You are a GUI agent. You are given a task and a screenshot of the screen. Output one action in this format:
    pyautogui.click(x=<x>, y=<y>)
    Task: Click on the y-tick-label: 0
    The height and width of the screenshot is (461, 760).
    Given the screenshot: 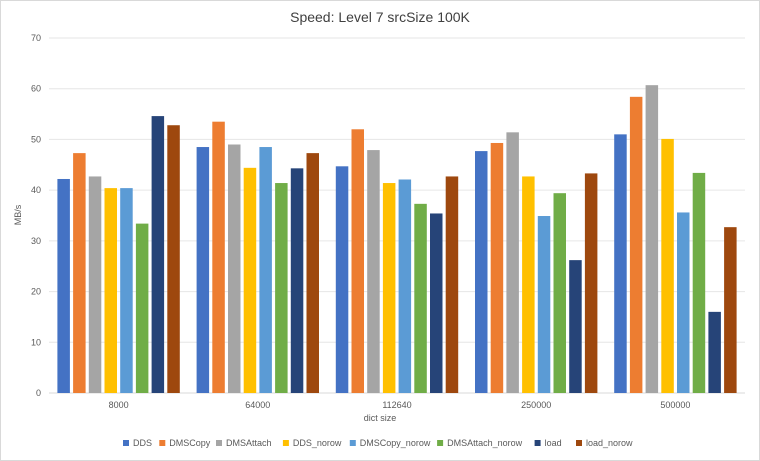 What is the action you would take?
    pyautogui.click(x=38, y=393)
    